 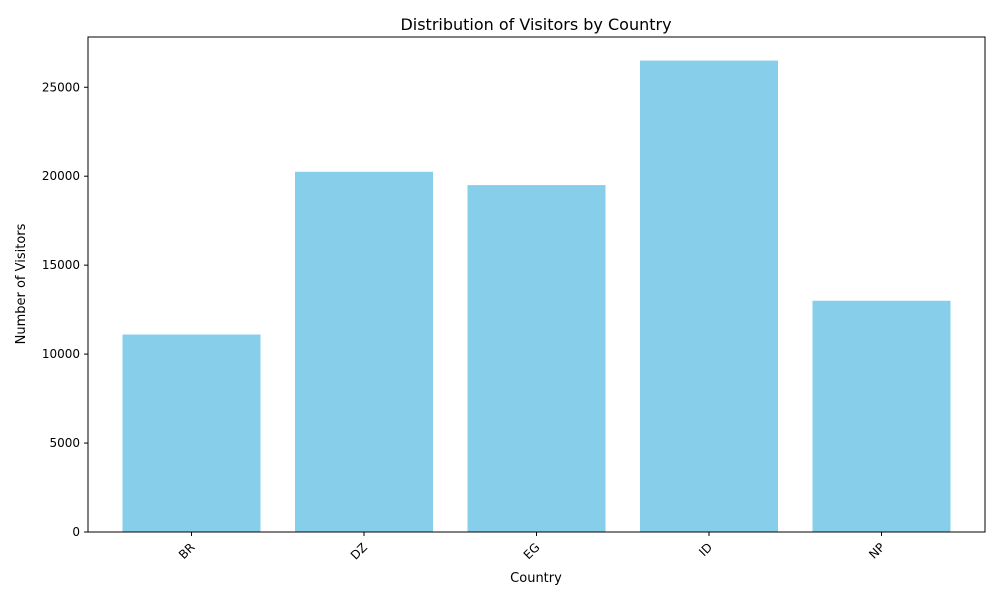 I want to click on y-axis-label: Number of Visitors, so click(x=21, y=283).